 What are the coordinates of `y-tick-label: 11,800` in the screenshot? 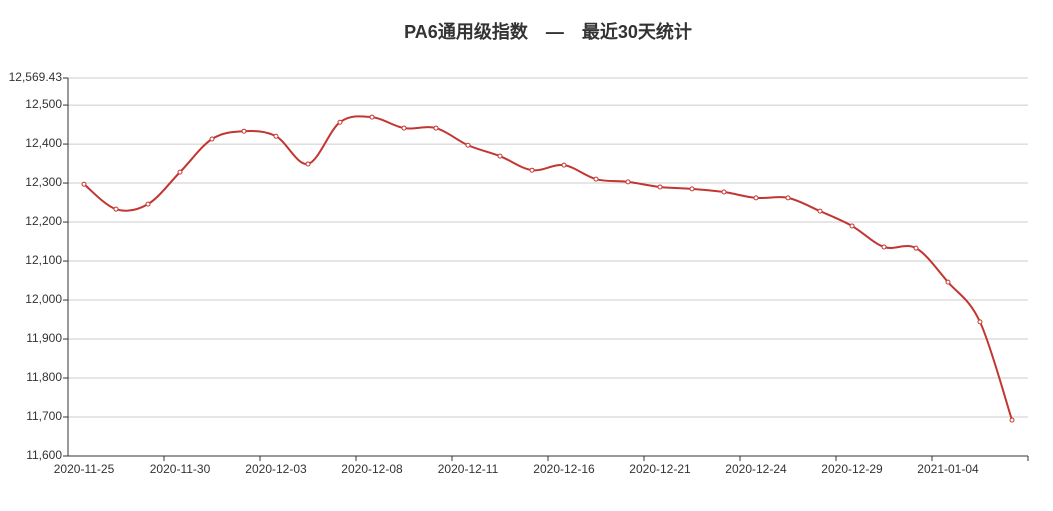 It's located at (44, 377).